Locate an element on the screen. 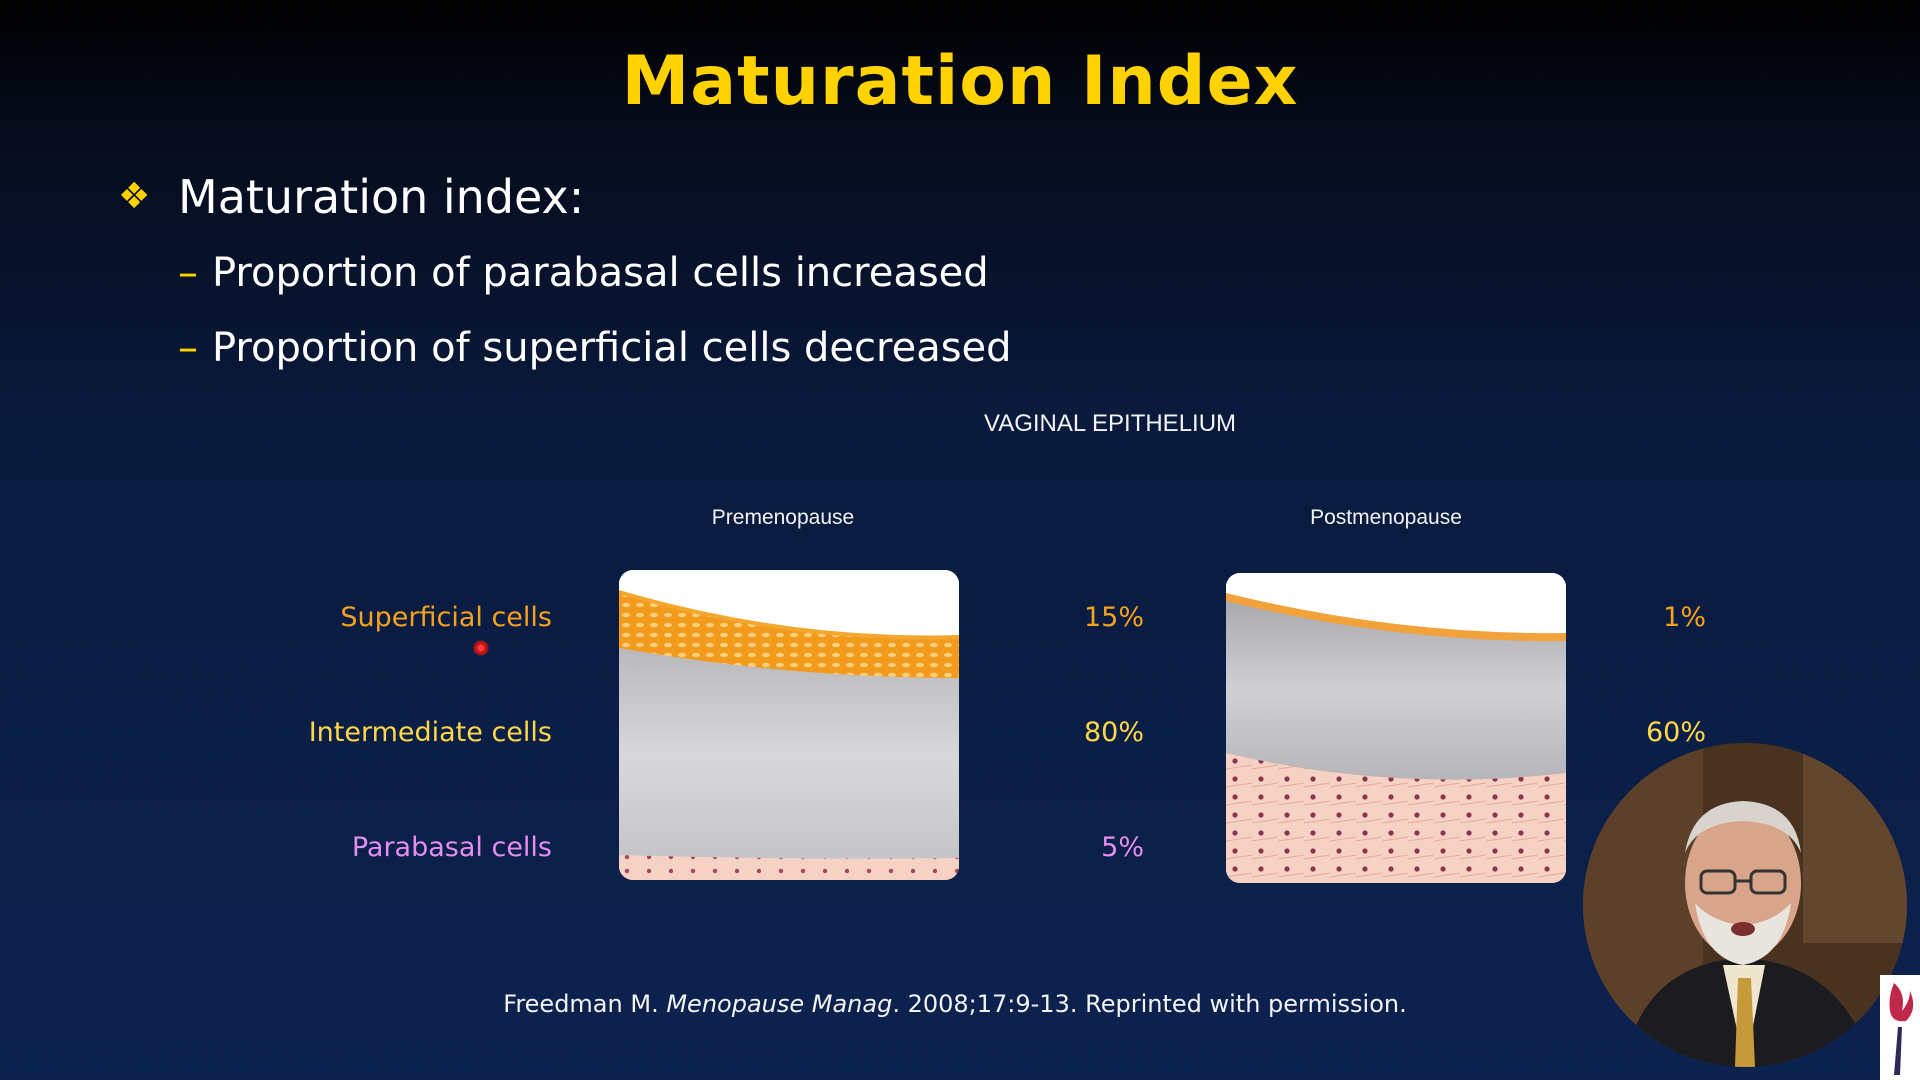 The height and width of the screenshot is (1080, 1920). main-bullet: ❖ Maturation index: is located at coordinates (351, 197).